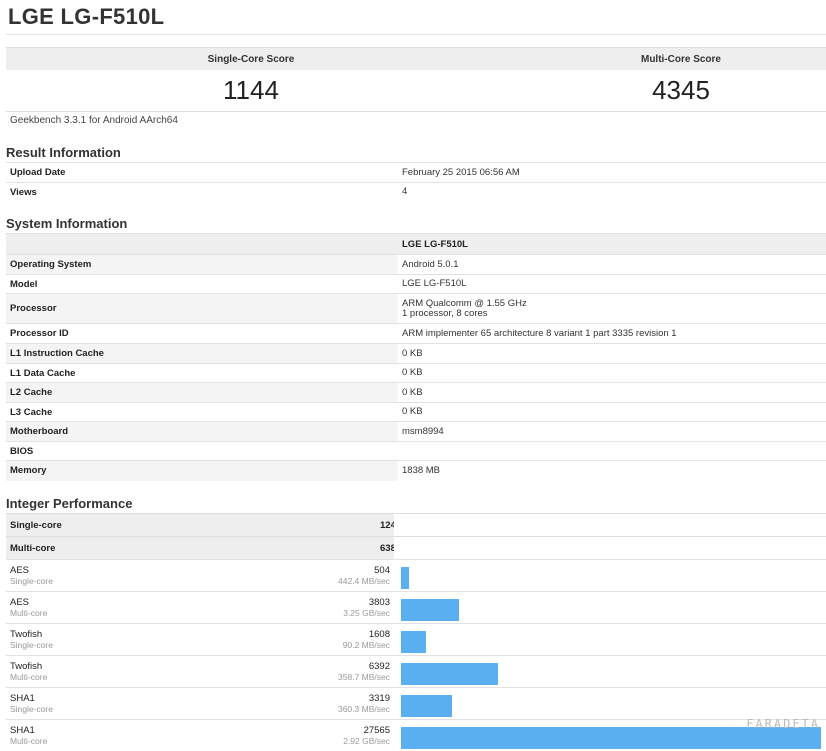 The image size is (826, 751). What do you see at coordinates (200, 730) in the screenshot?
I see `benchmark-name-score-line: SHA1 27565` at bounding box center [200, 730].